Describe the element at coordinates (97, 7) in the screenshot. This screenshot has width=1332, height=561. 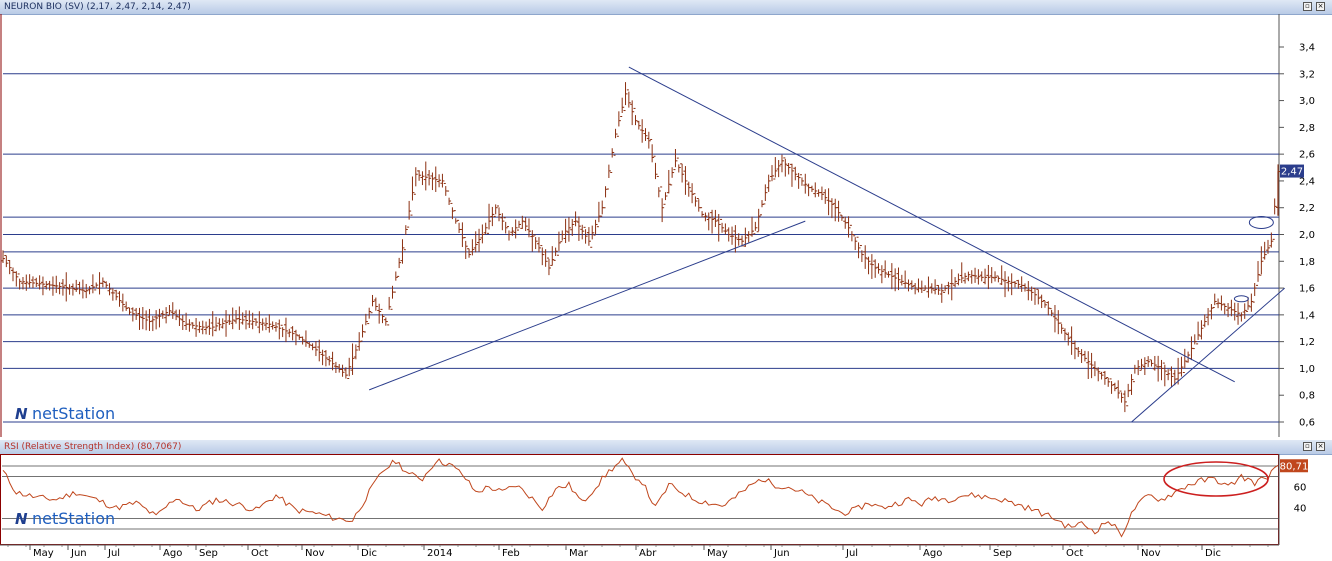
I see `price-panel-title: NEURON BIO (SV) (2,17, 2,47, 2,14, 2,47)` at that location.